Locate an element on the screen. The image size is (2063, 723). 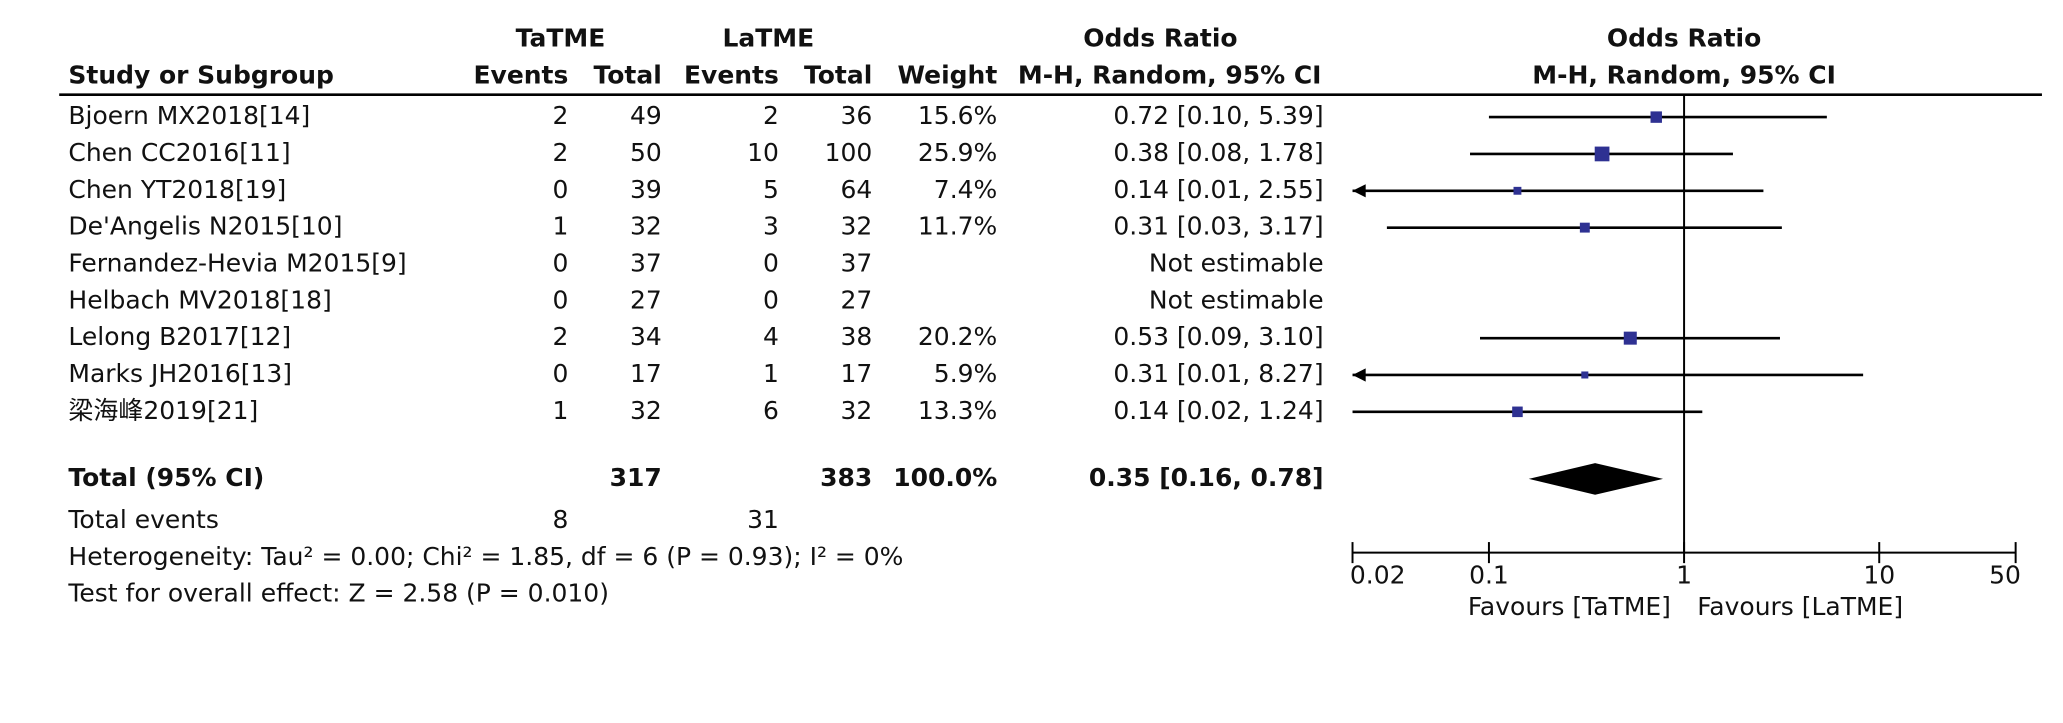
cell: 36 is located at coordinates (857, 115).